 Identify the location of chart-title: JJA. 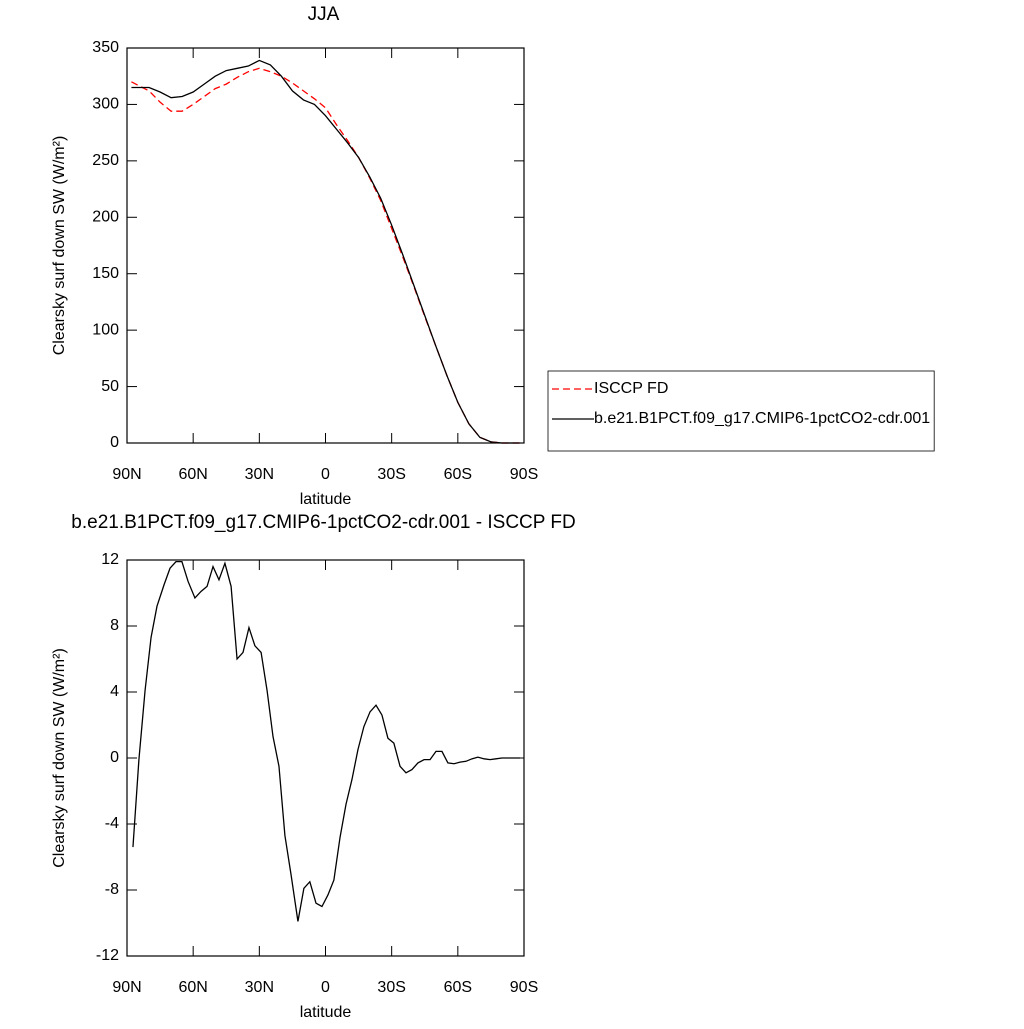
(324, 14).